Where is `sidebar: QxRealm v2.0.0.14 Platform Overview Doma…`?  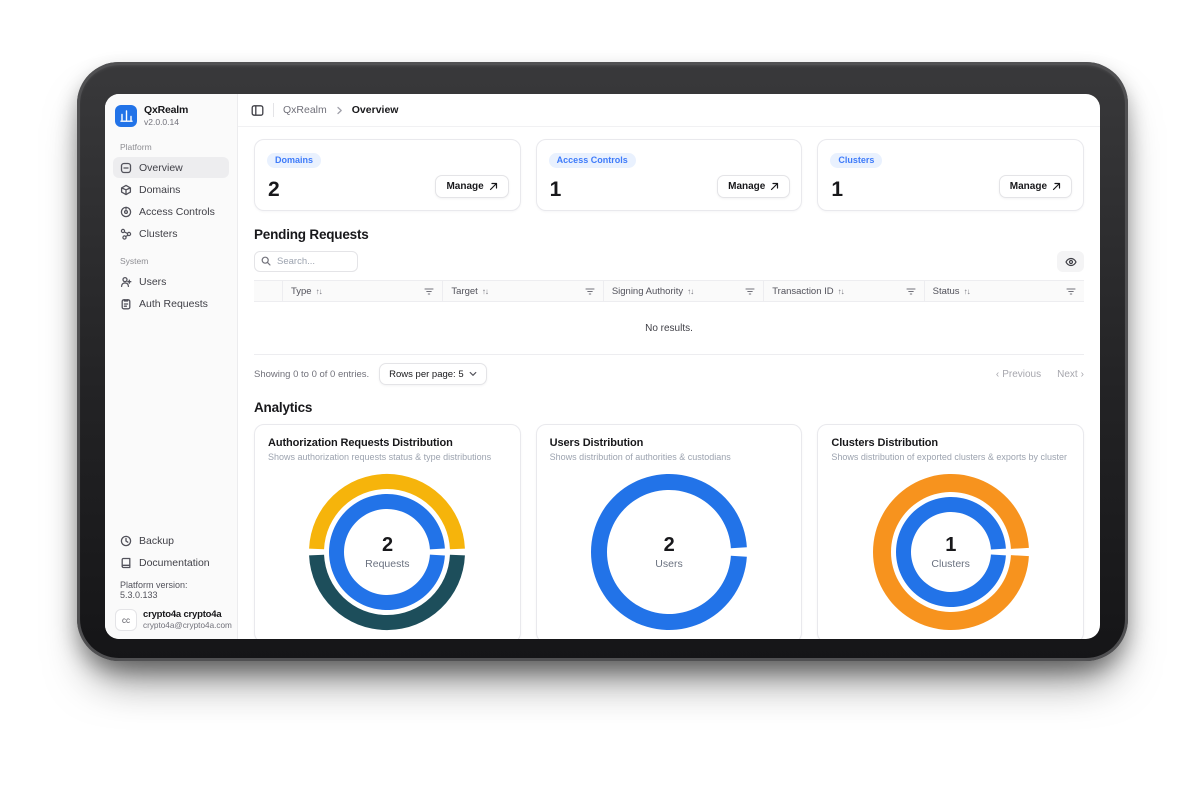
sidebar: QxRealm v2.0.0.14 Platform Overview Doma… is located at coordinates (171, 366).